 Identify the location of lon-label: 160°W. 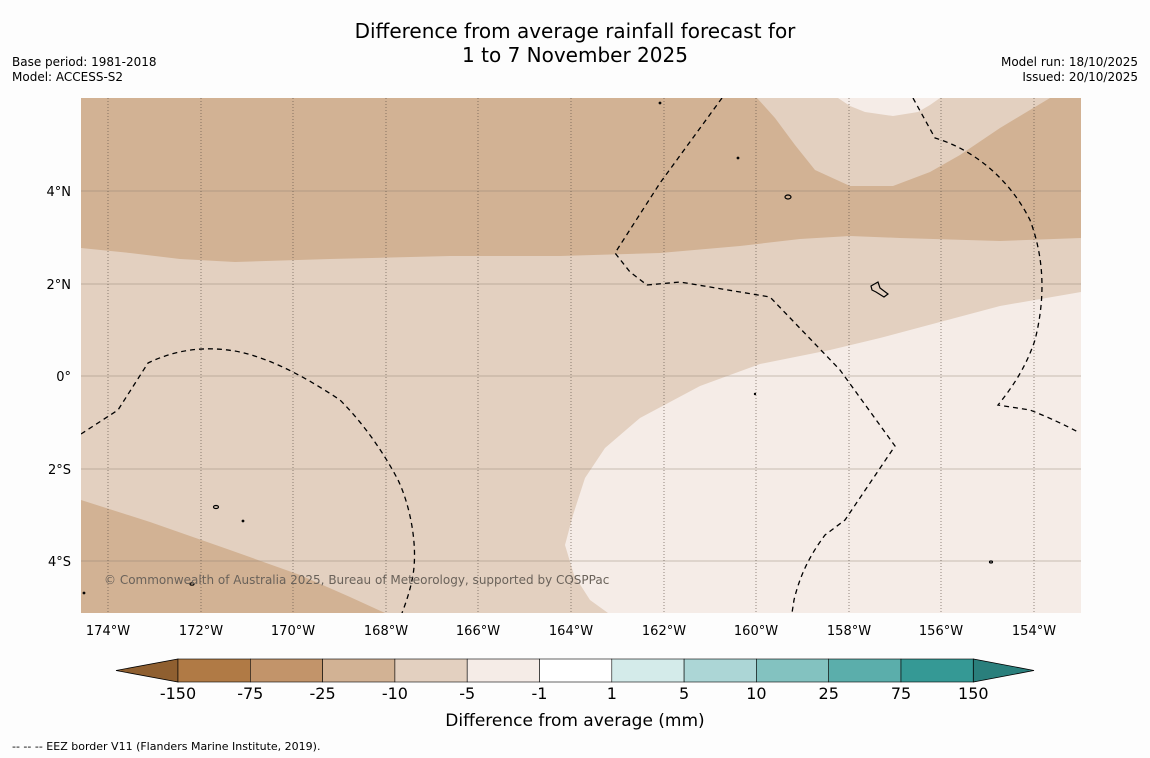
(756, 631).